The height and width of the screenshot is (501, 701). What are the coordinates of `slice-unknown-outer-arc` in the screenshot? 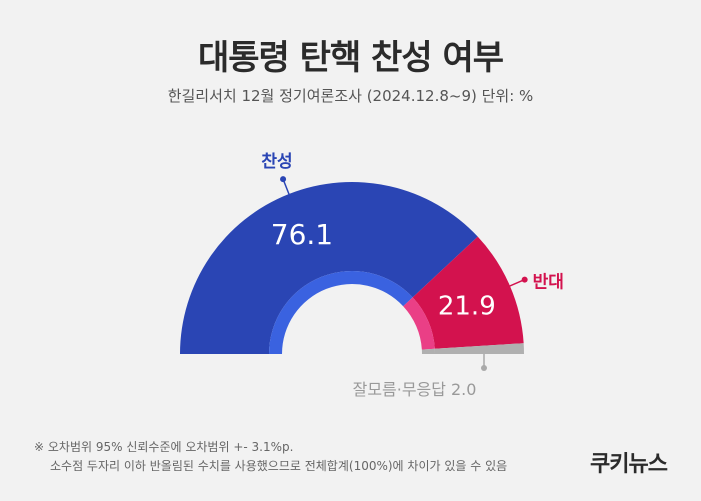 It's located at (479, 348).